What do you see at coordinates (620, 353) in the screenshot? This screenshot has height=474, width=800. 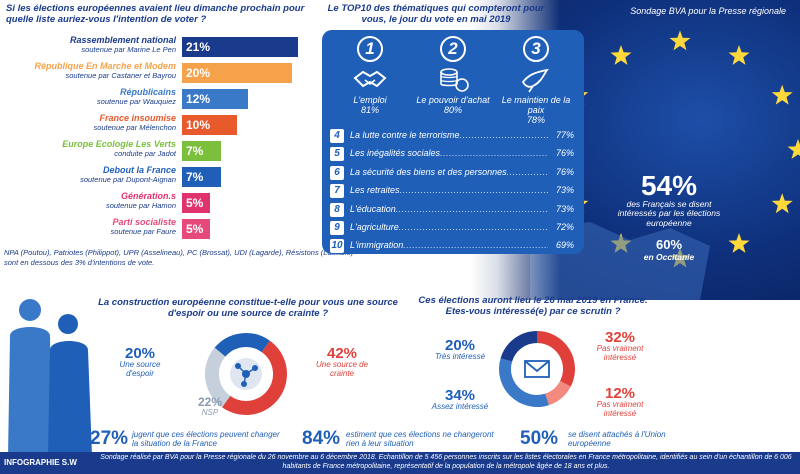 I see `not-really-text: Pas vraiment intéressé` at bounding box center [620, 353].